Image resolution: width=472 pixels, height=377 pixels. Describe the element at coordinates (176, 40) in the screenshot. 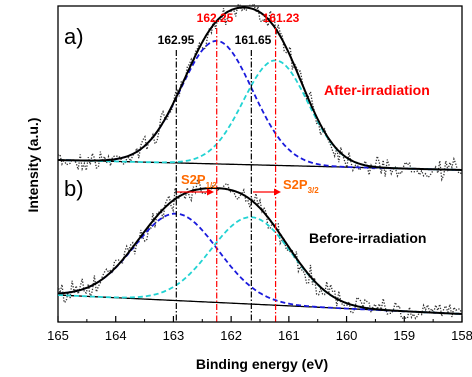

I see `peak-label-162-95: 162.95` at that location.